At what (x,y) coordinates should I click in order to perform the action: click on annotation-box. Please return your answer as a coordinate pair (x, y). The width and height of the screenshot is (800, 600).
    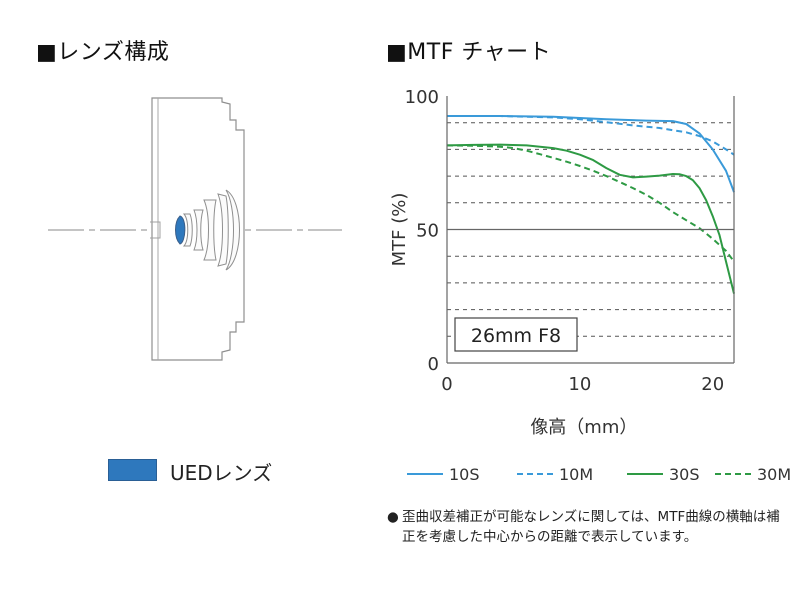
    Looking at the image, I should click on (516, 334).